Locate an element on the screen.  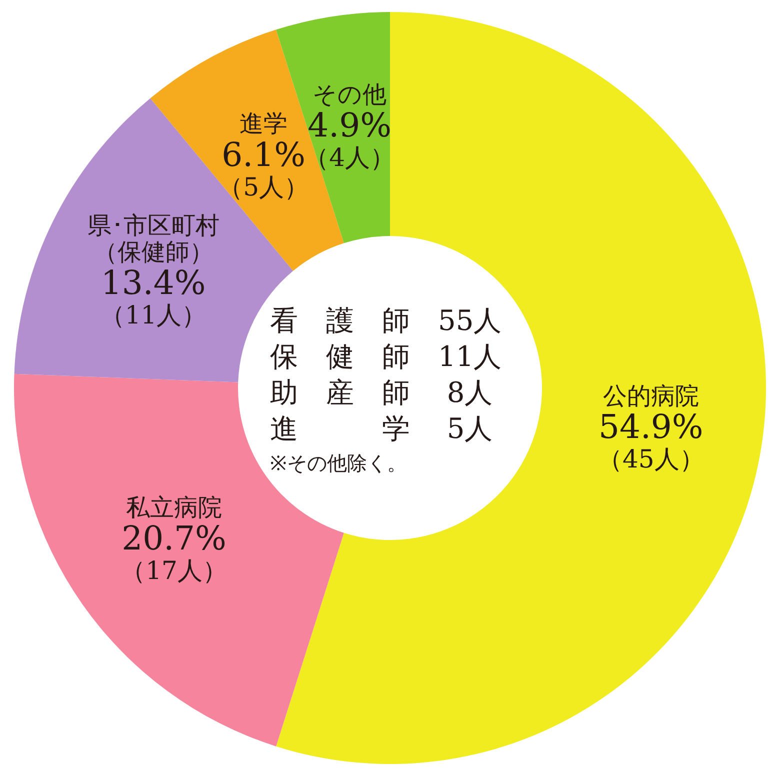
text: 保 健 師 11人 is located at coordinates (386, 356).